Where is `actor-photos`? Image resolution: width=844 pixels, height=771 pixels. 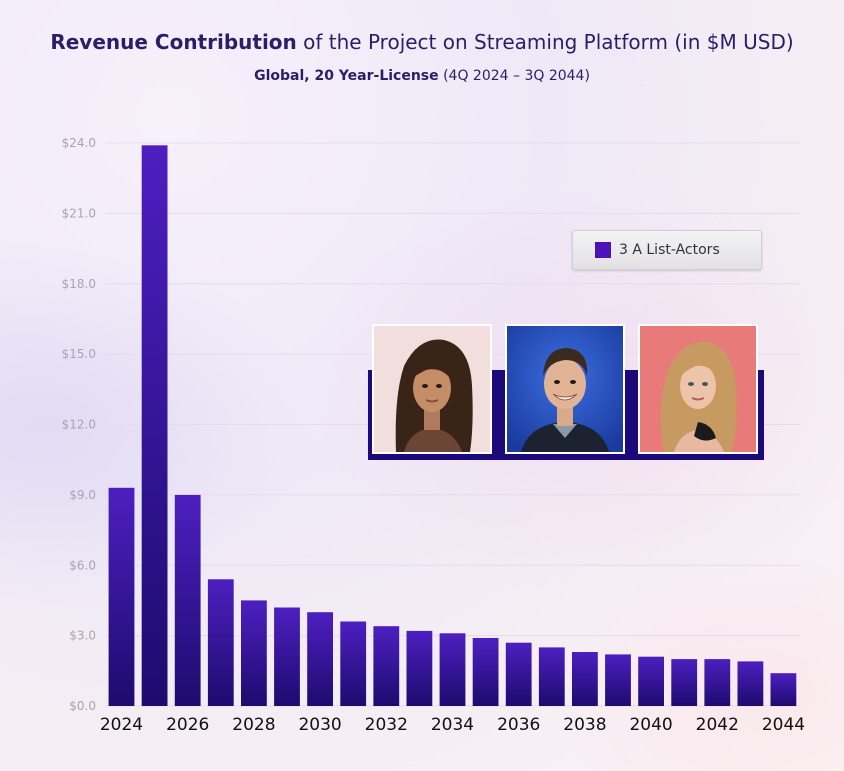 actor-photos is located at coordinates (566, 392).